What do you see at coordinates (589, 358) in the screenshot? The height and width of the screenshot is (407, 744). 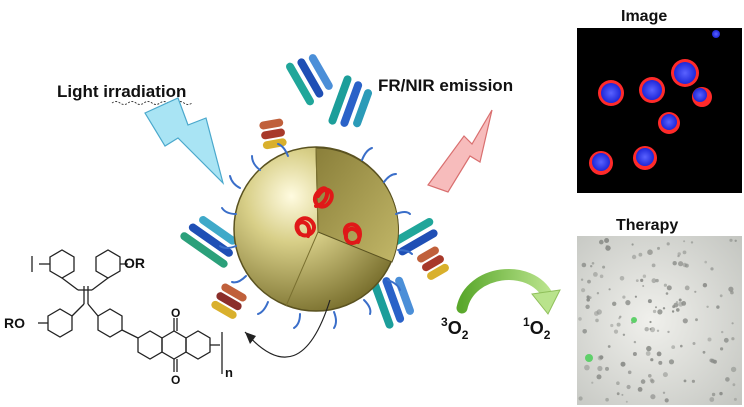 I see `green-cell` at bounding box center [589, 358].